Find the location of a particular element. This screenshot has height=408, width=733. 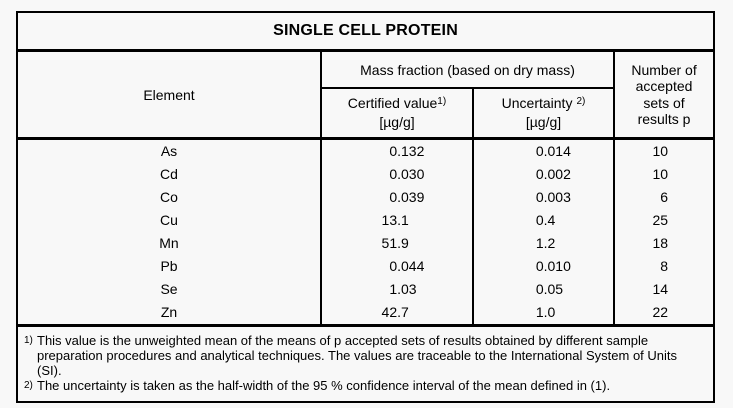

certified-value-cell: 51. 9 is located at coordinates (396, 243).